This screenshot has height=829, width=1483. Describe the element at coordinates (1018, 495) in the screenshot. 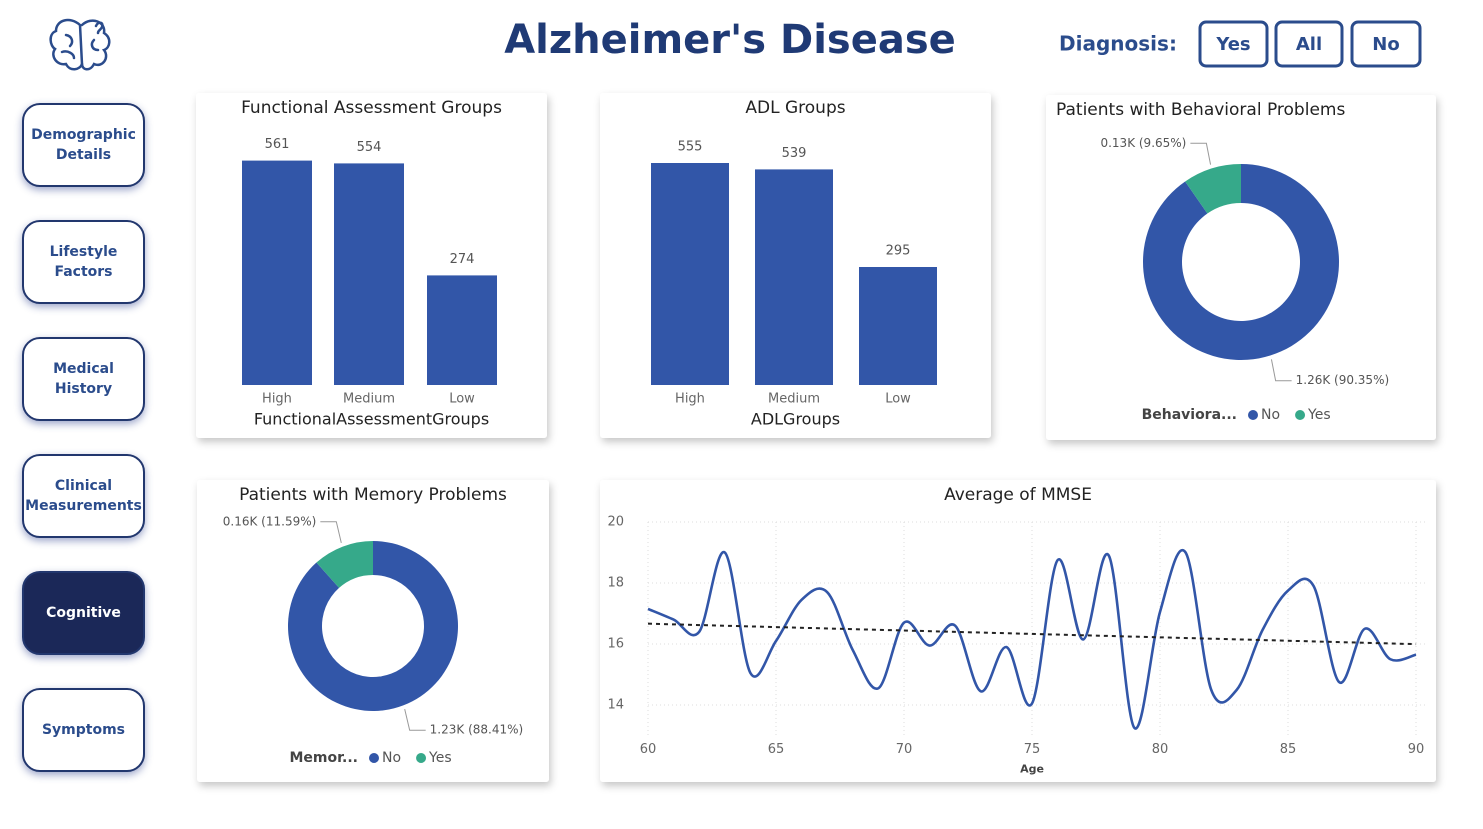

I see `chart-title: Average of MMSE` at that location.